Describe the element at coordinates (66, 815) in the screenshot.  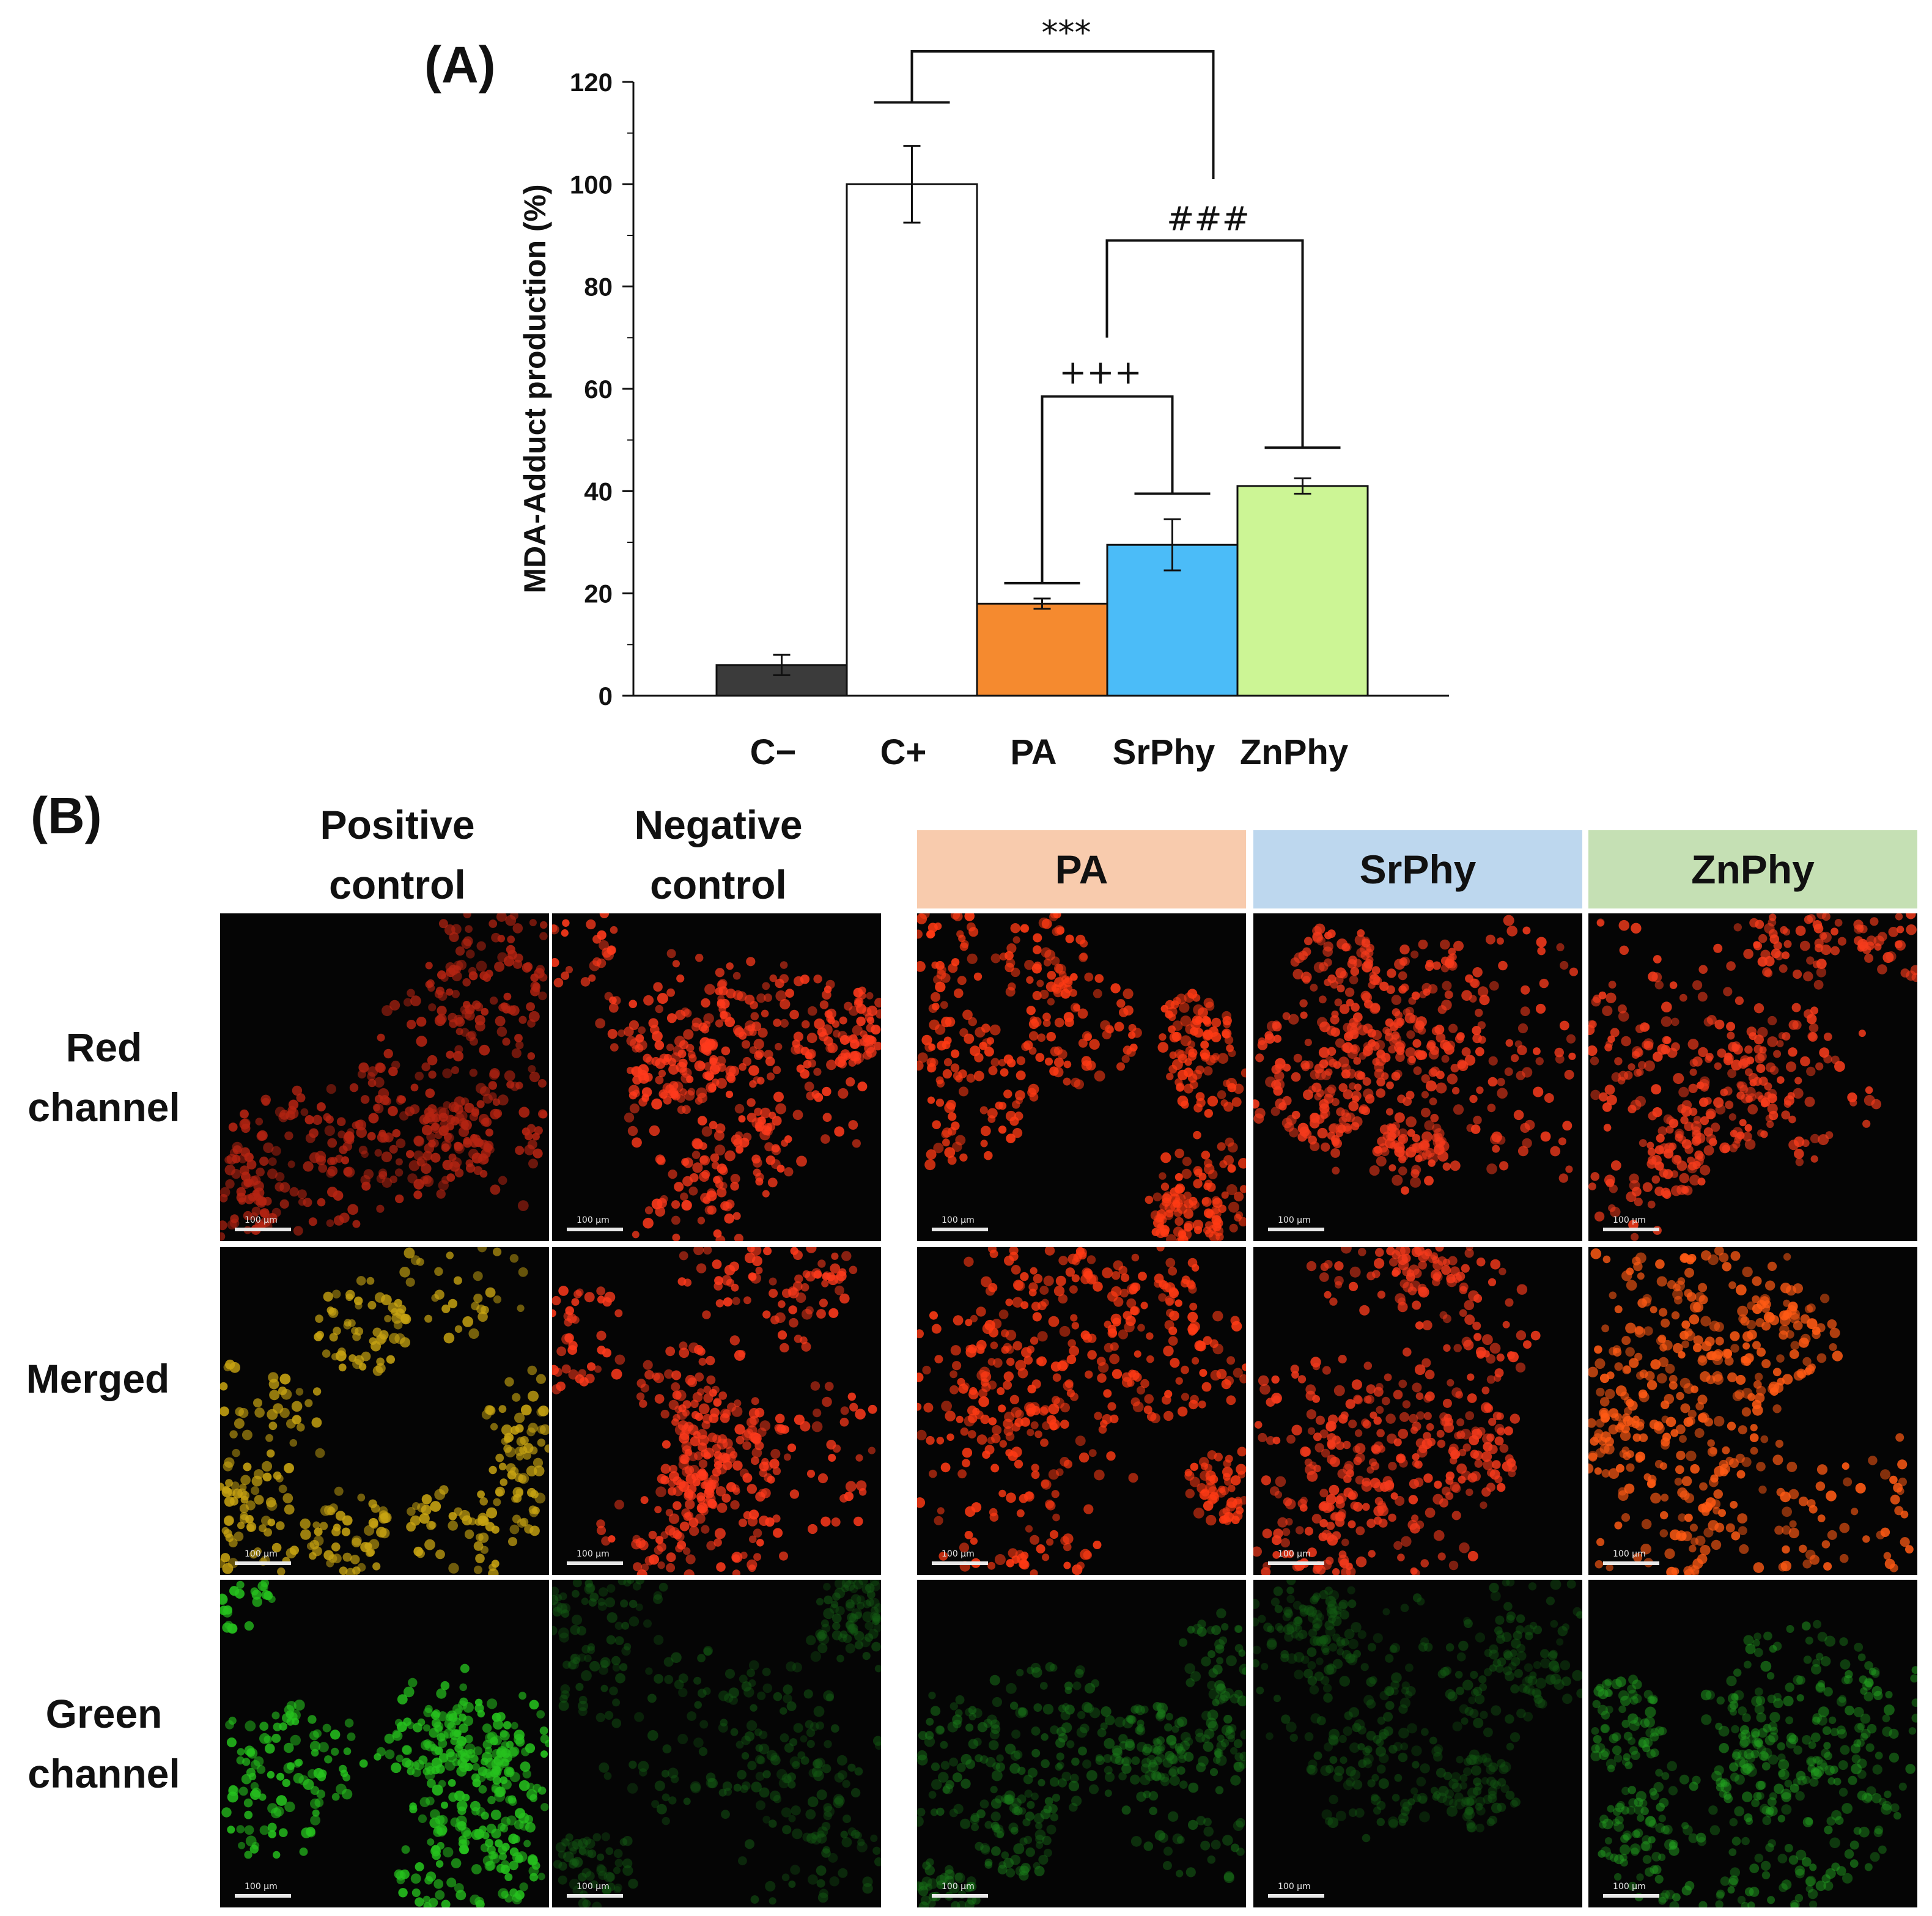
I see `panel-b-label: (B)` at that location.